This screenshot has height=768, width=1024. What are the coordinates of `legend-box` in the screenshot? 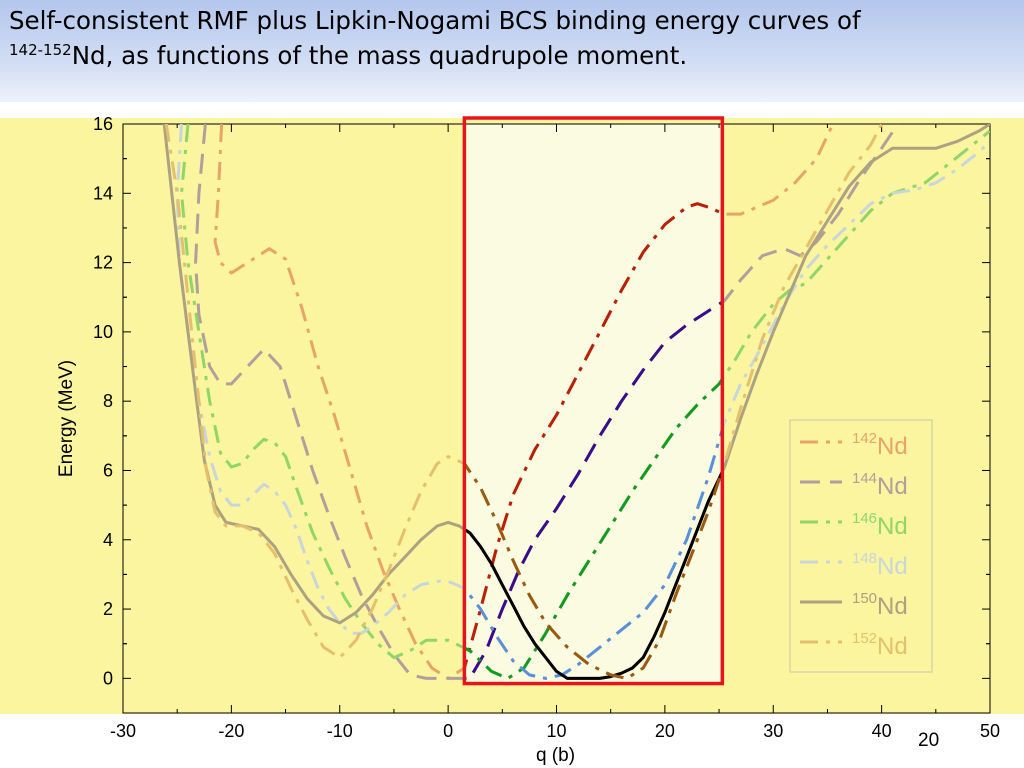 It's located at (861, 546).